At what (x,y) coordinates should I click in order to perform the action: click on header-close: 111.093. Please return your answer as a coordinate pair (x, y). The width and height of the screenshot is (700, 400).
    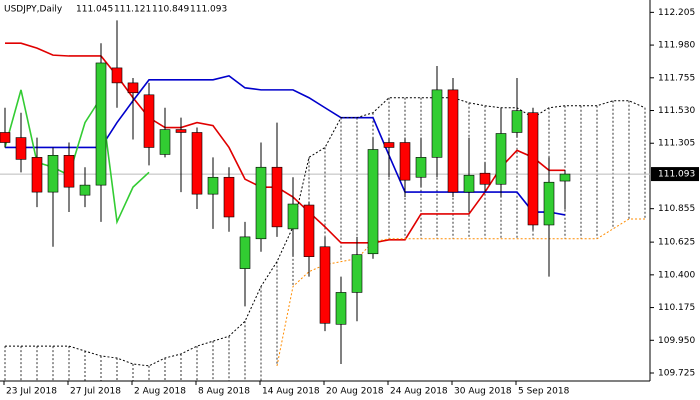
    Looking at the image, I should click on (208, 10).